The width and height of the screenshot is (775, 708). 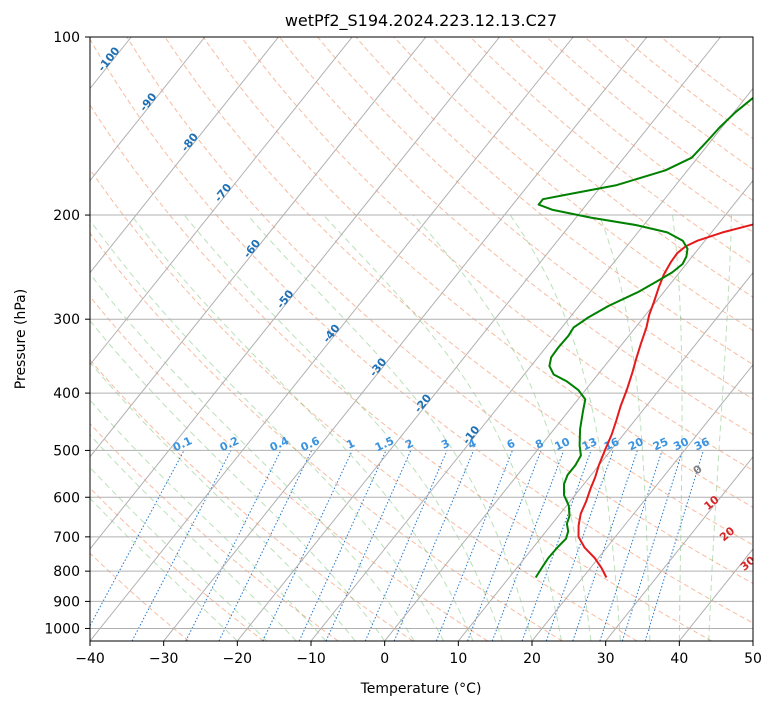 I want to click on x-tick-label: 20, so click(x=532, y=659).